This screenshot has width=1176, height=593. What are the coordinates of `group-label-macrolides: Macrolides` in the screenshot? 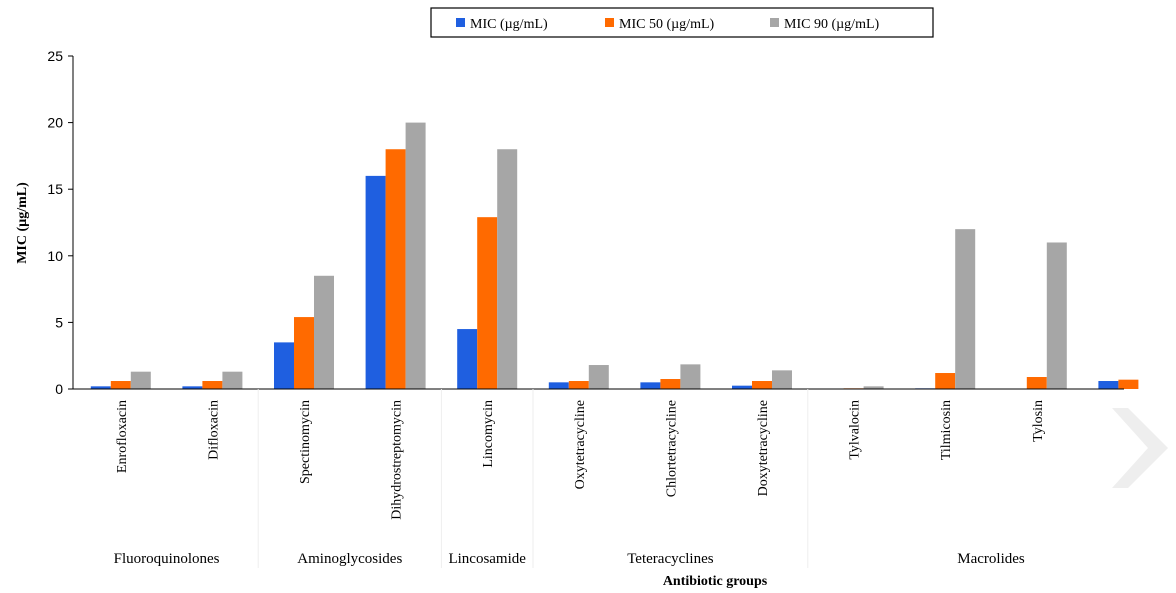 It's located at (991, 559).